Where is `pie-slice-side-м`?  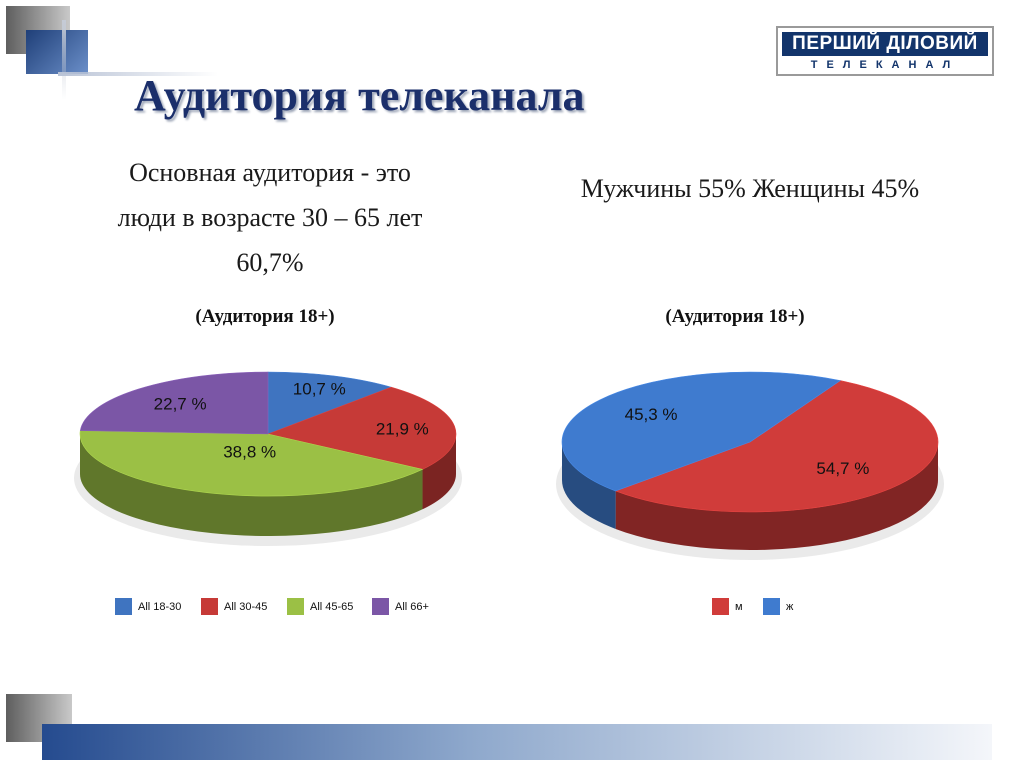
pie-slice-side-м is located at coordinates (776, 496).